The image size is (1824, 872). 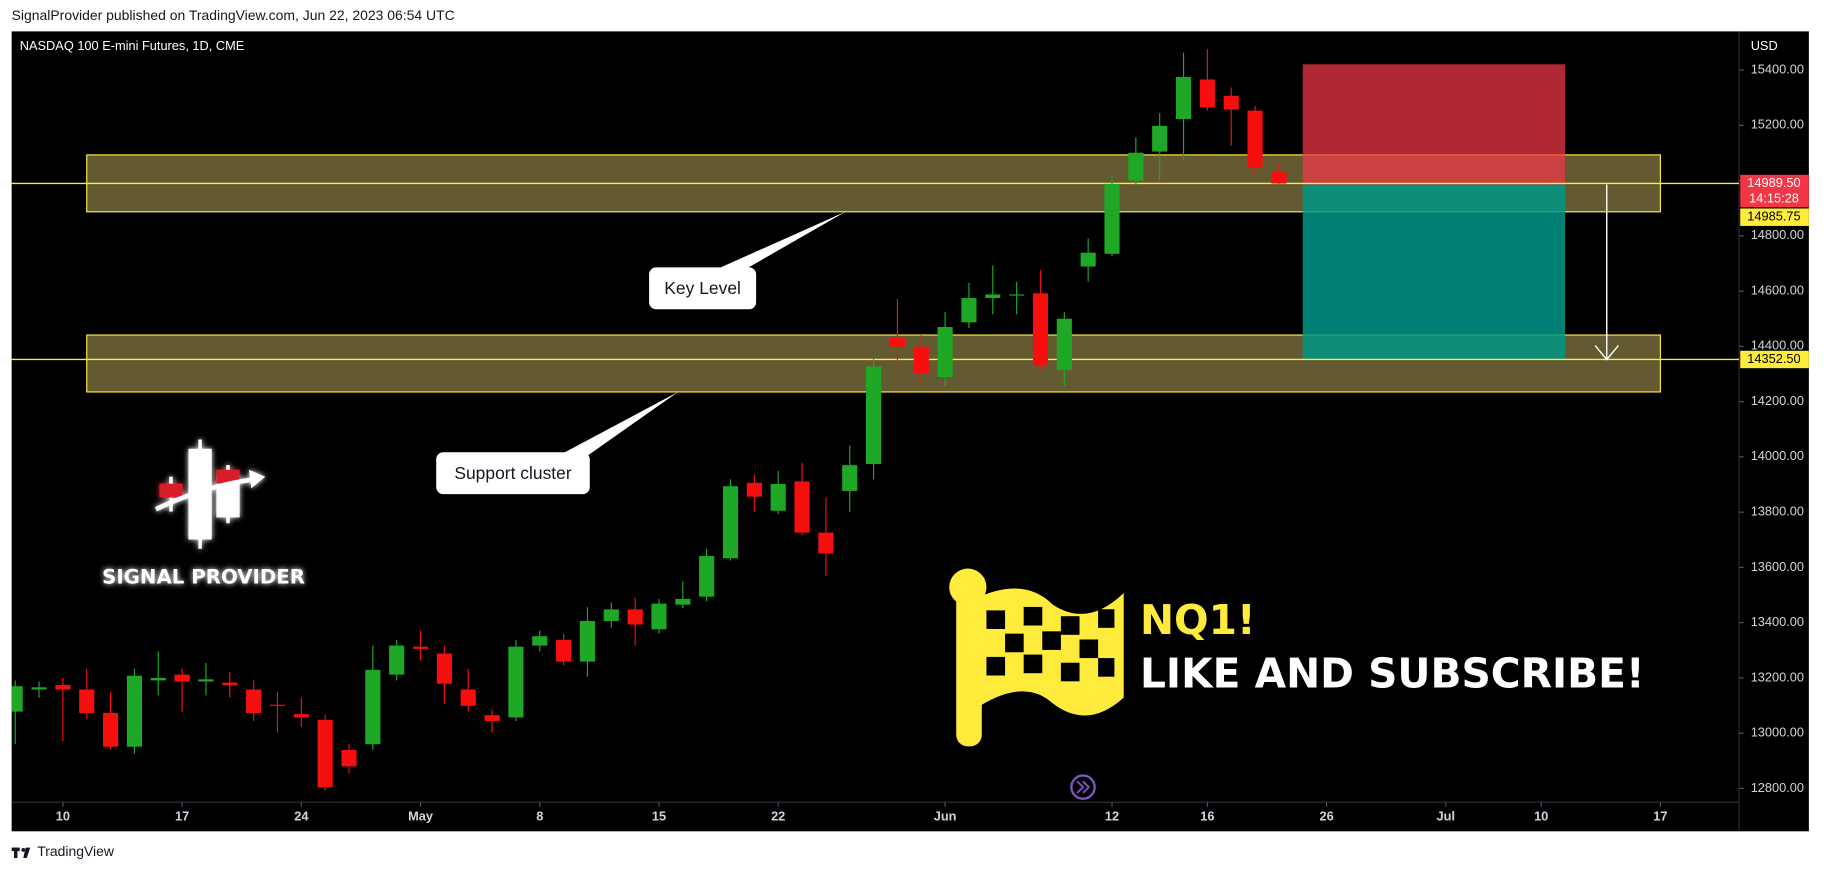 I want to click on y-tick-label: 14600.00, so click(x=1777, y=289).